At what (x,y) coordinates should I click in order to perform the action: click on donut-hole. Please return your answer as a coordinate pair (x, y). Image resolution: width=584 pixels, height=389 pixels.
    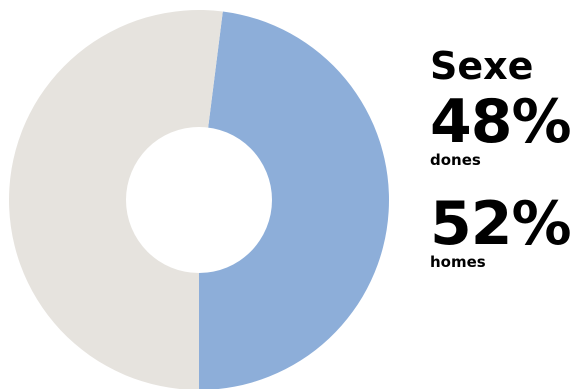
    Looking at the image, I should click on (199, 200).